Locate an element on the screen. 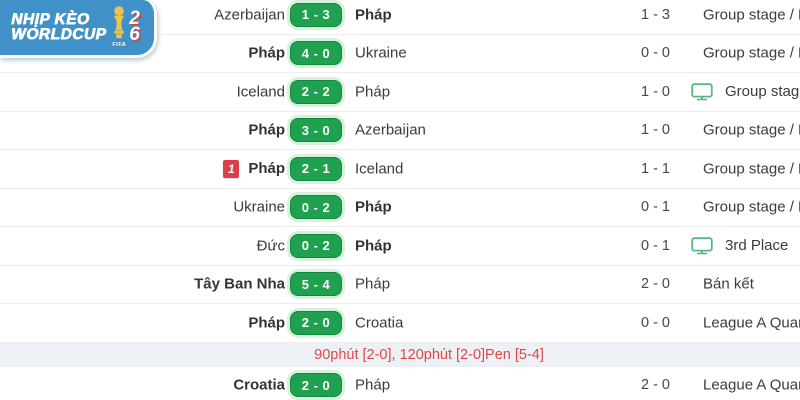 The width and height of the screenshot is (800, 400). fifa-label: FIFA is located at coordinates (119, 45).